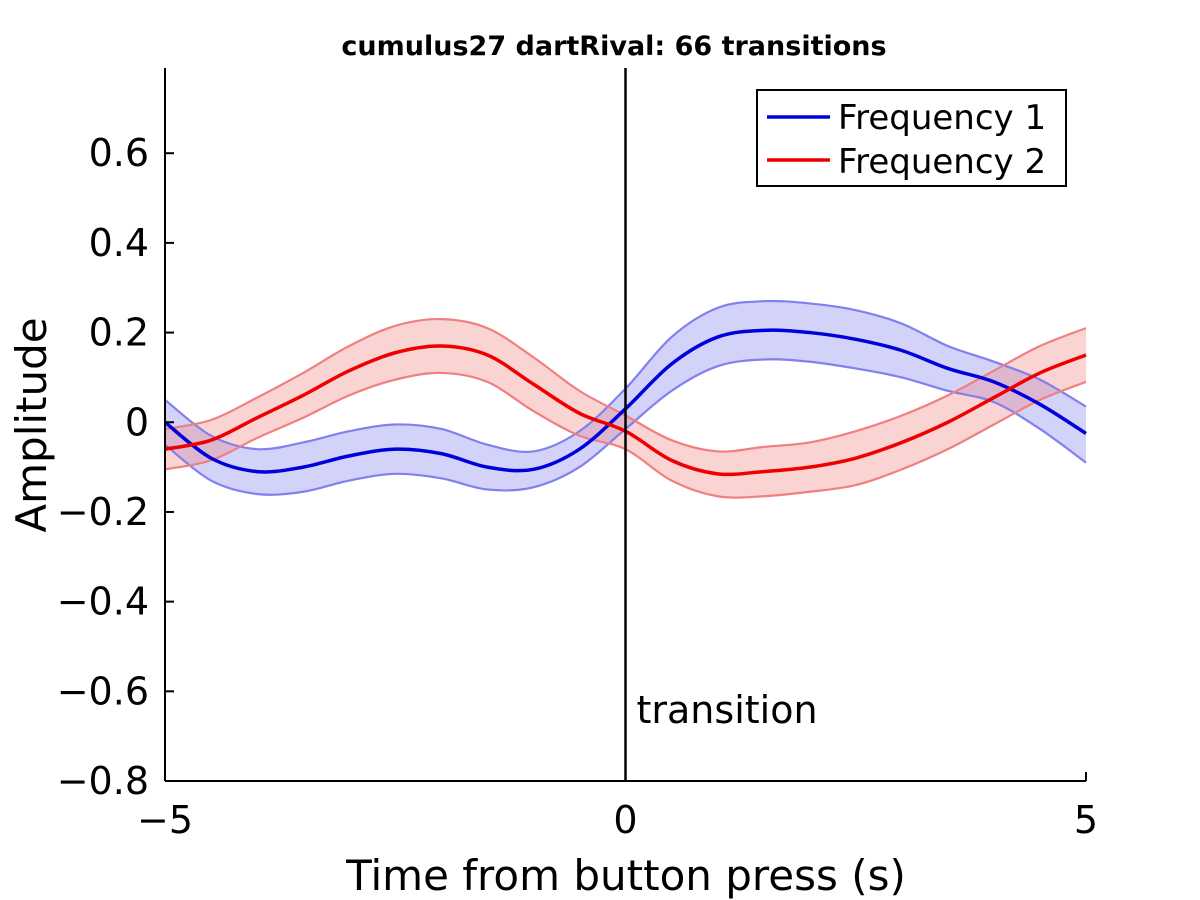 The image size is (1200, 900). I want to click on y-tick-label: −0.4, so click(103, 602).